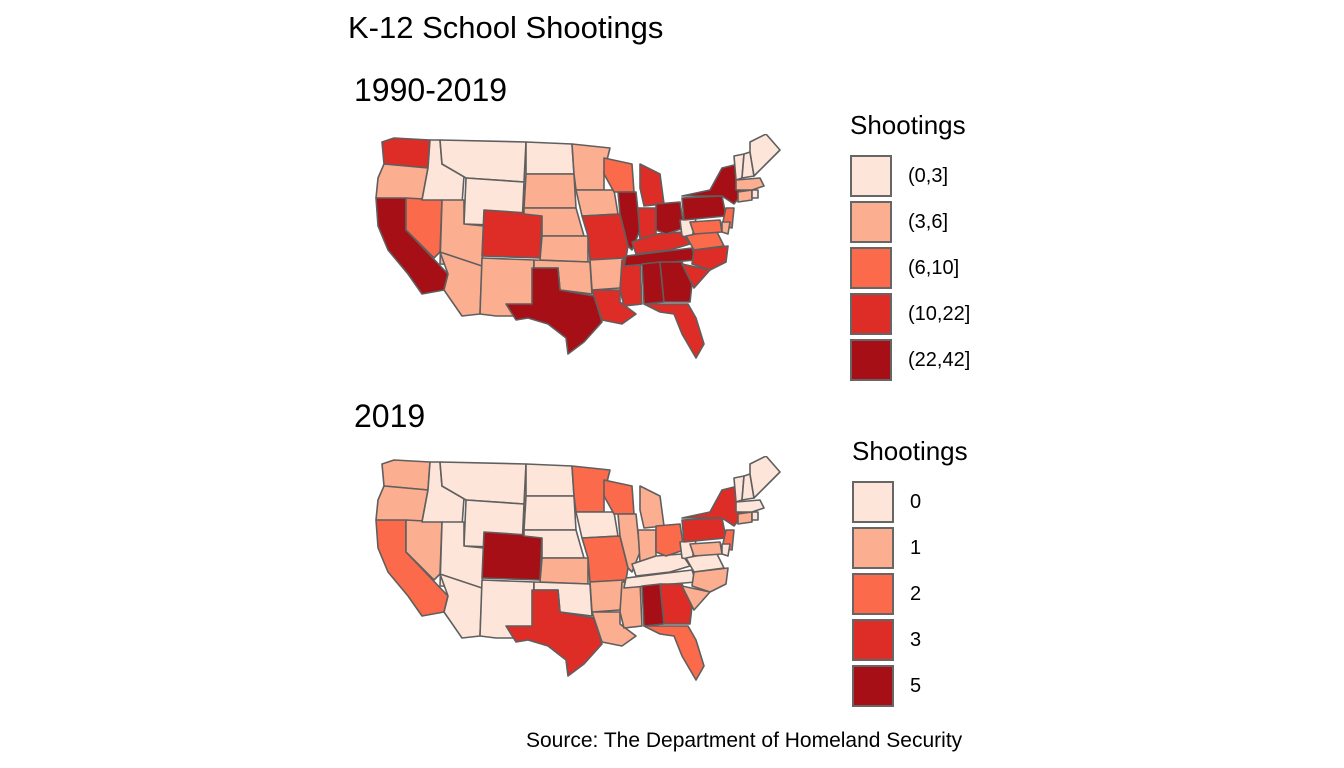 Image resolution: width=1344 pixels, height=768 pixels. What do you see at coordinates (934, 267) in the screenshot?
I see `legend-label: (6,10]` at bounding box center [934, 267].